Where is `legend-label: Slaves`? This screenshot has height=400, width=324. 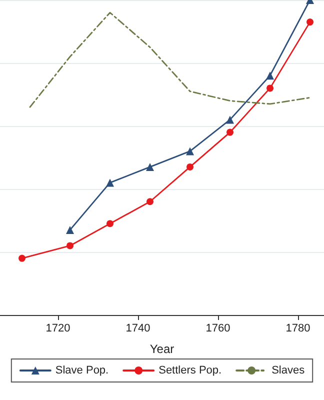 legend-label: Slaves is located at coordinates (289, 370).